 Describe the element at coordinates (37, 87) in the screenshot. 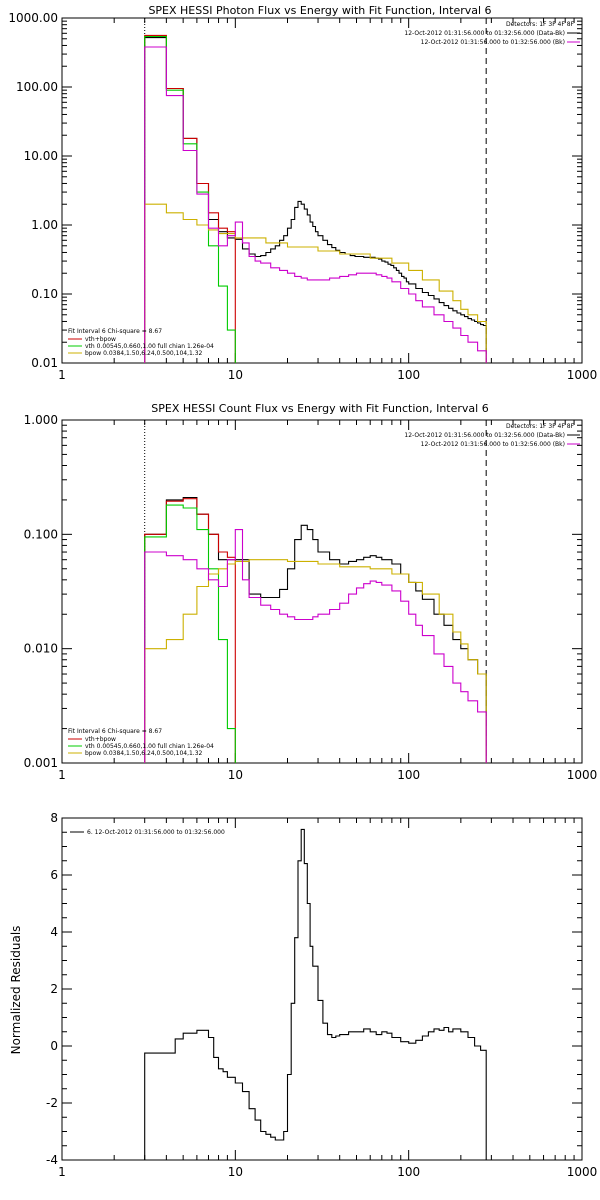

I see `y-tick-label: 100.00` at that location.